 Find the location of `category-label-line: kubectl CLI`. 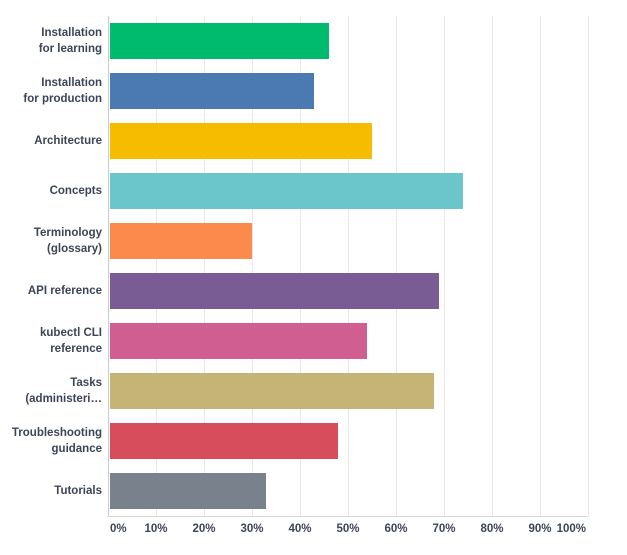

category-label-line: kubectl CLI is located at coordinates (71, 333).